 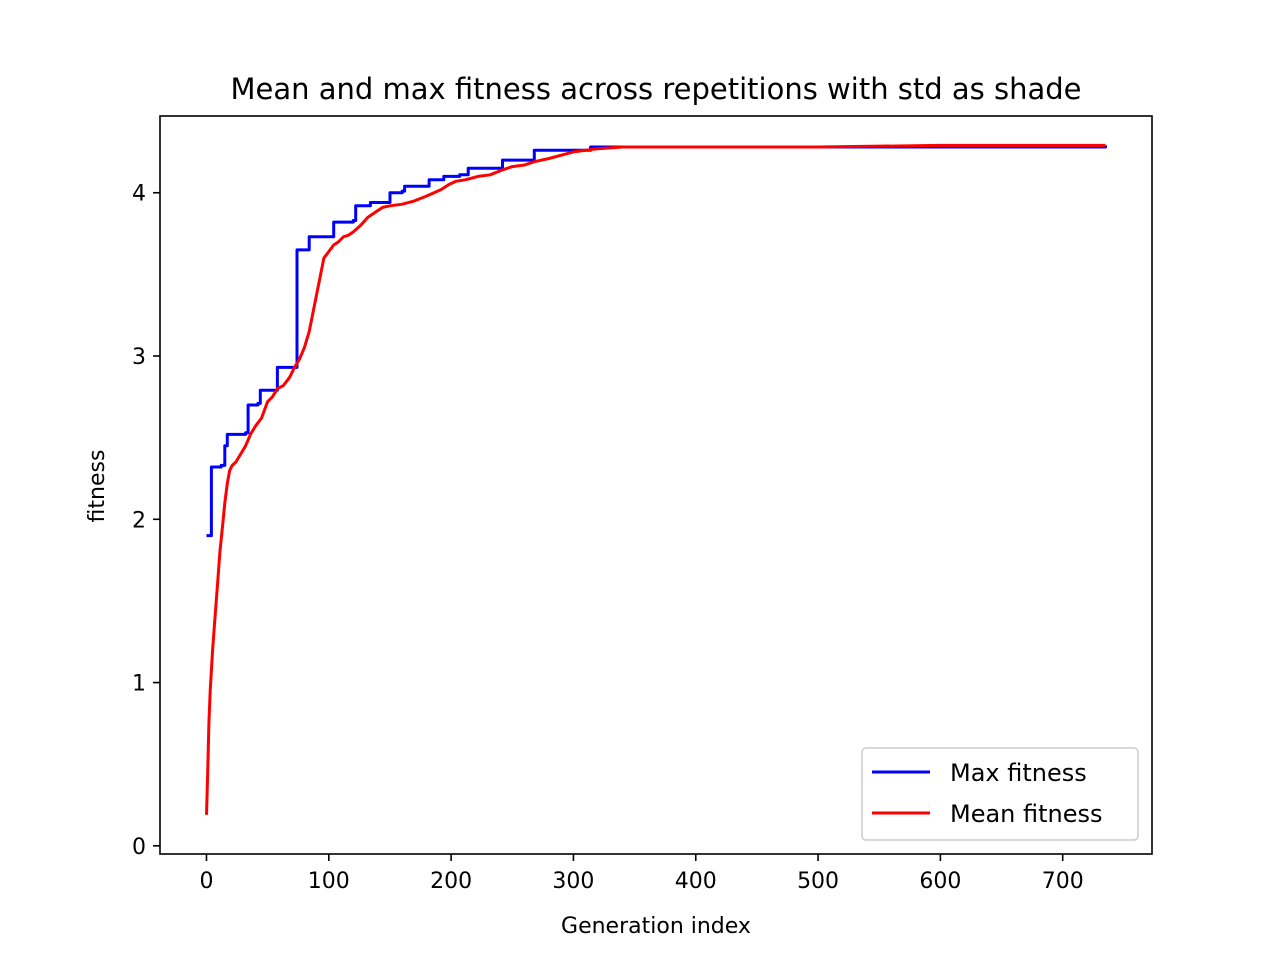 I want to click on y-tick-label: 3, so click(x=139, y=357).